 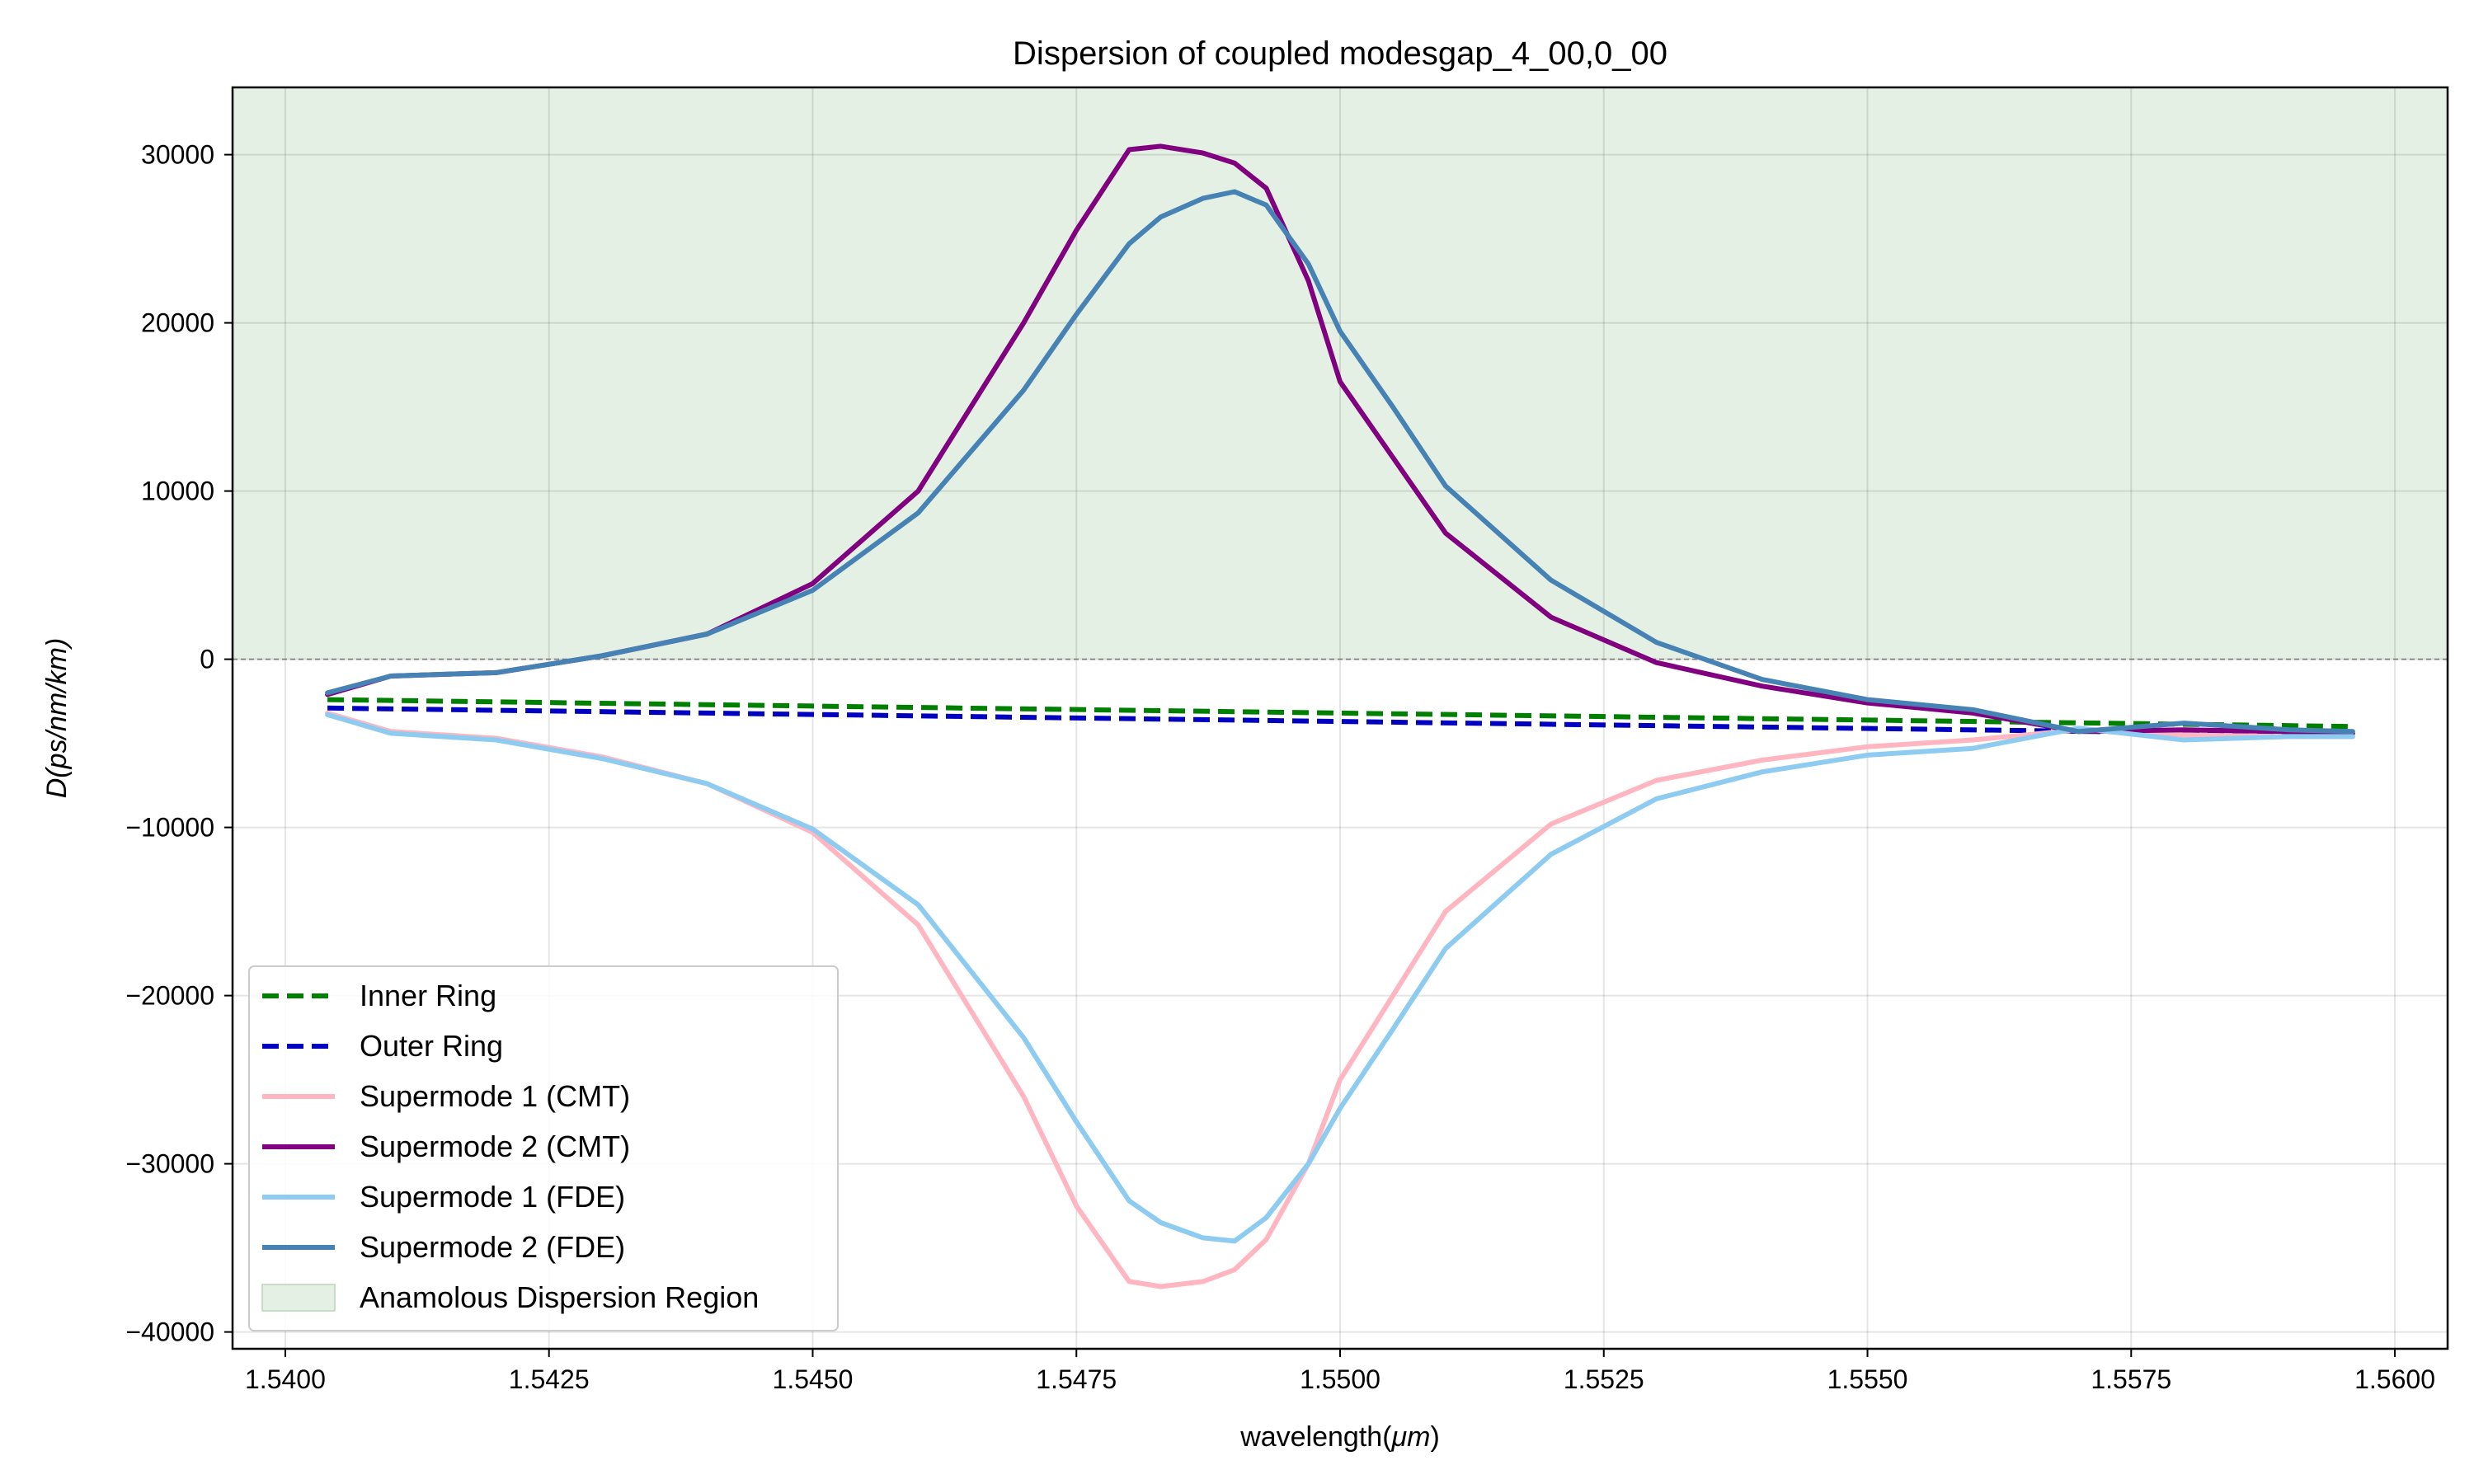 What do you see at coordinates (492, 1197) in the screenshot?
I see `legend-label-5: Supermode 1 (FDE)` at bounding box center [492, 1197].